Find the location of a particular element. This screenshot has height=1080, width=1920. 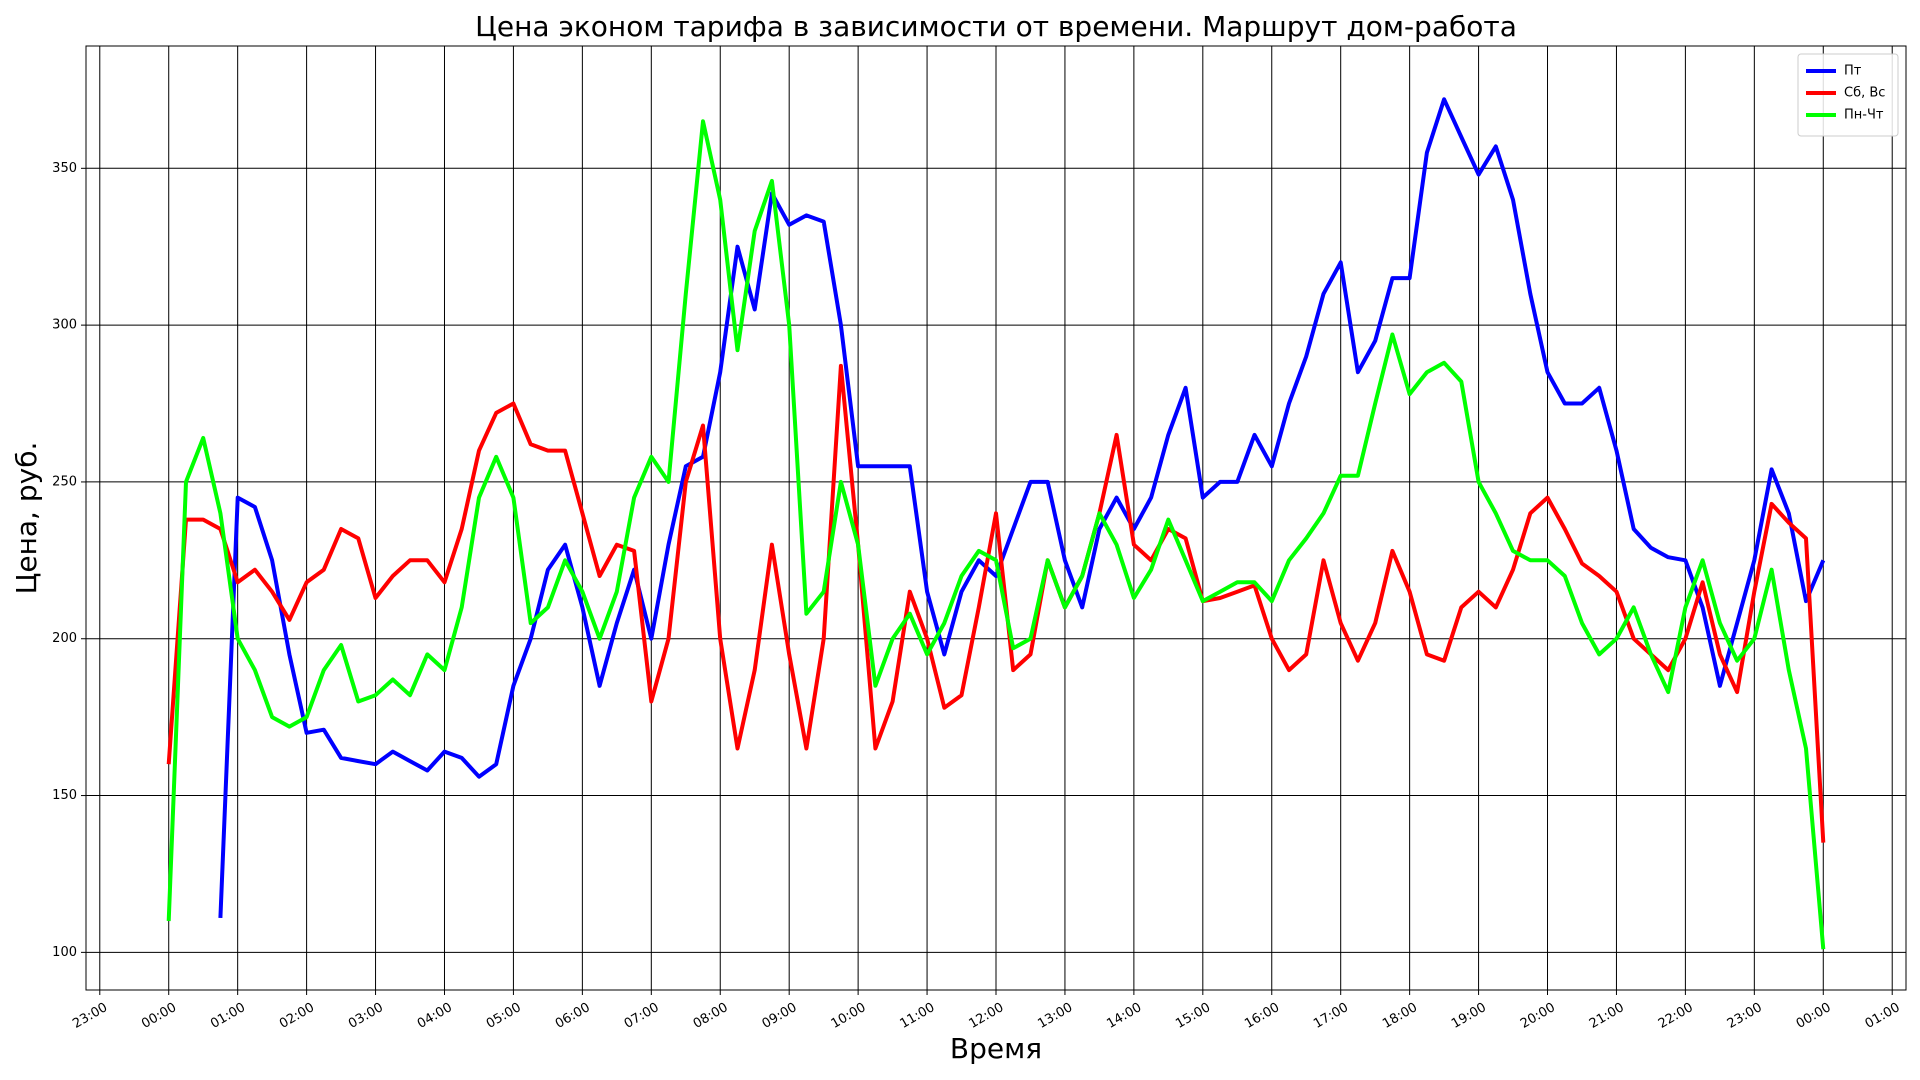

legend-label: Сб, Вс is located at coordinates (1864, 93).